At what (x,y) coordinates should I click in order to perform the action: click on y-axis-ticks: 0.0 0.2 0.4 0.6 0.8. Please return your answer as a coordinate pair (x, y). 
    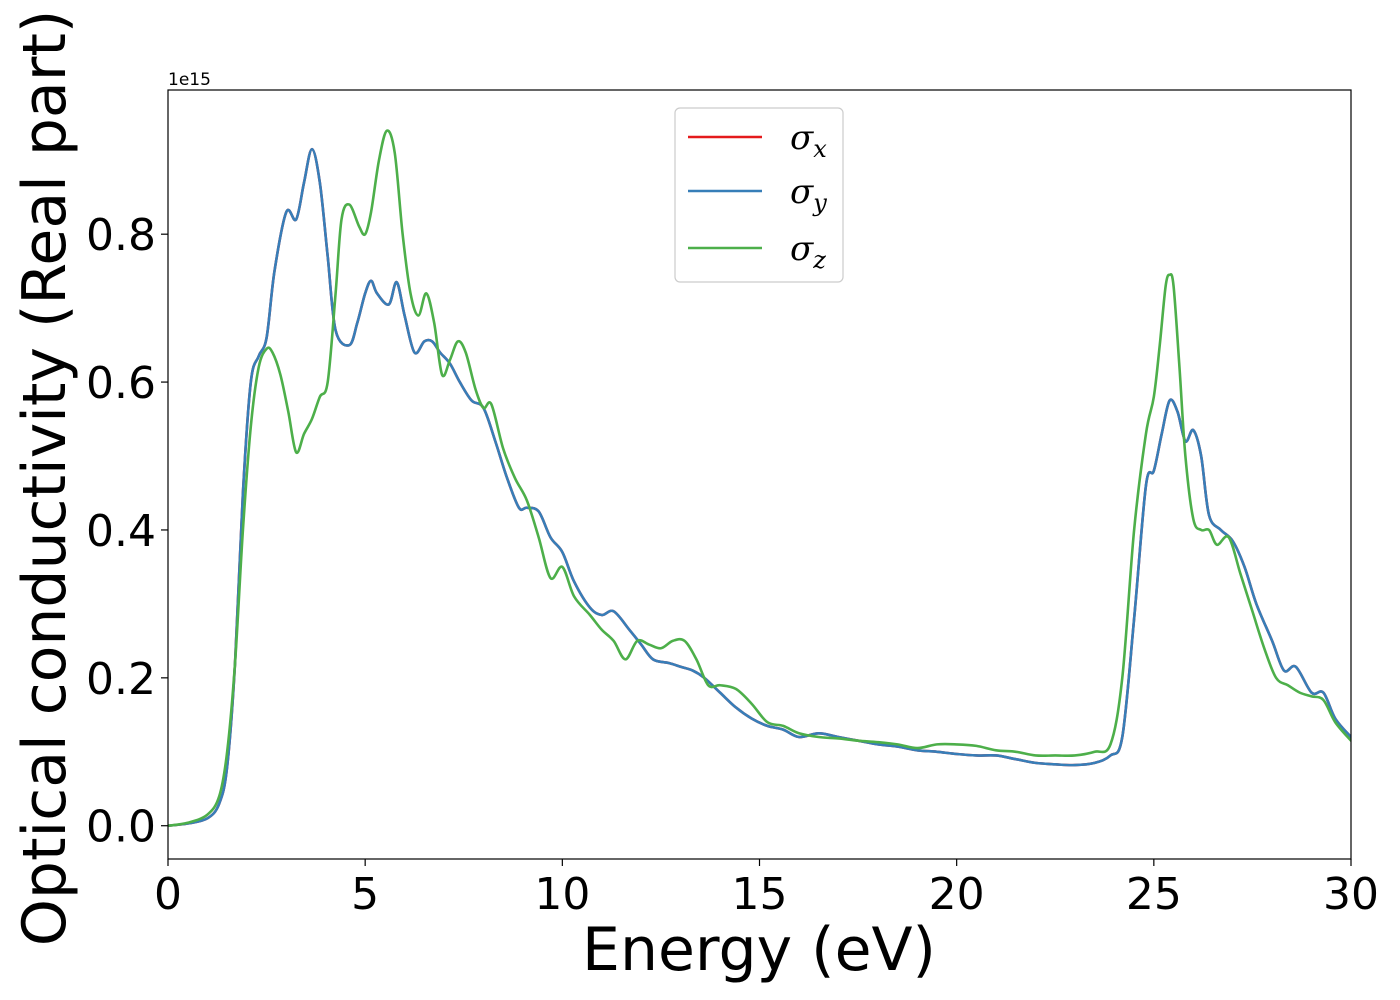
    Looking at the image, I should click on (127, 531).